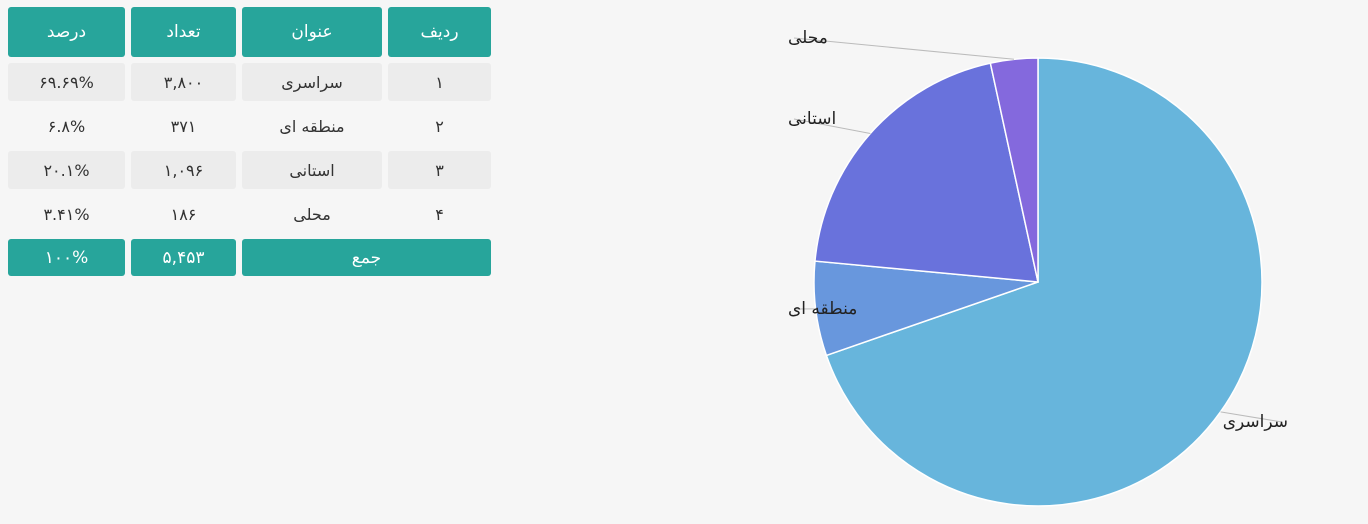  What do you see at coordinates (822, 309) in the screenshot?
I see `slice-label: منطقه ای` at bounding box center [822, 309].